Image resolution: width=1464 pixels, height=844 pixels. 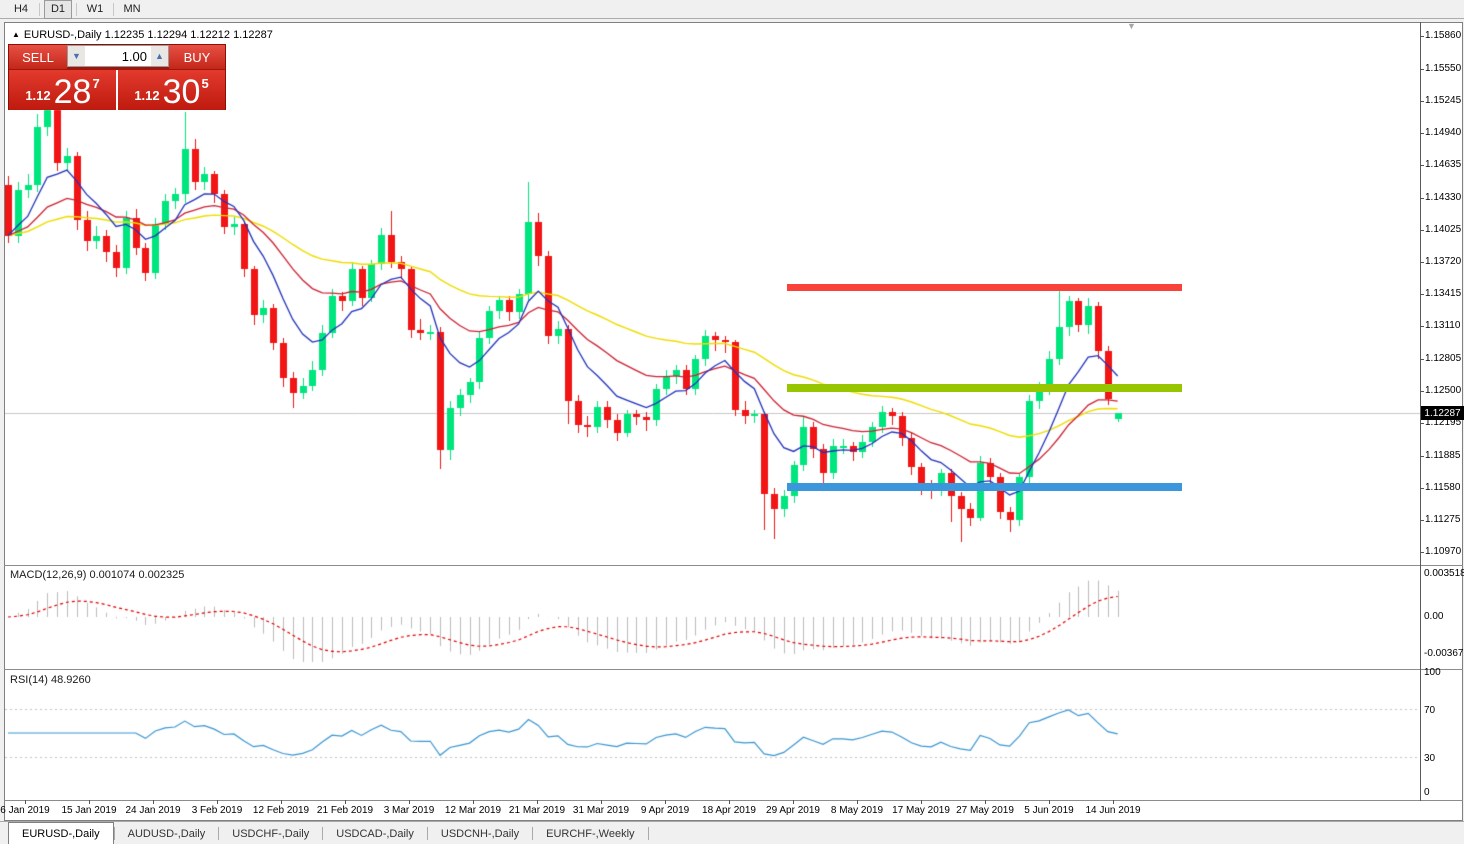 What do you see at coordinates (159, 56) in the screenshot?
I see `volume-increase-button: ▲` at bounding box center [159, 56].